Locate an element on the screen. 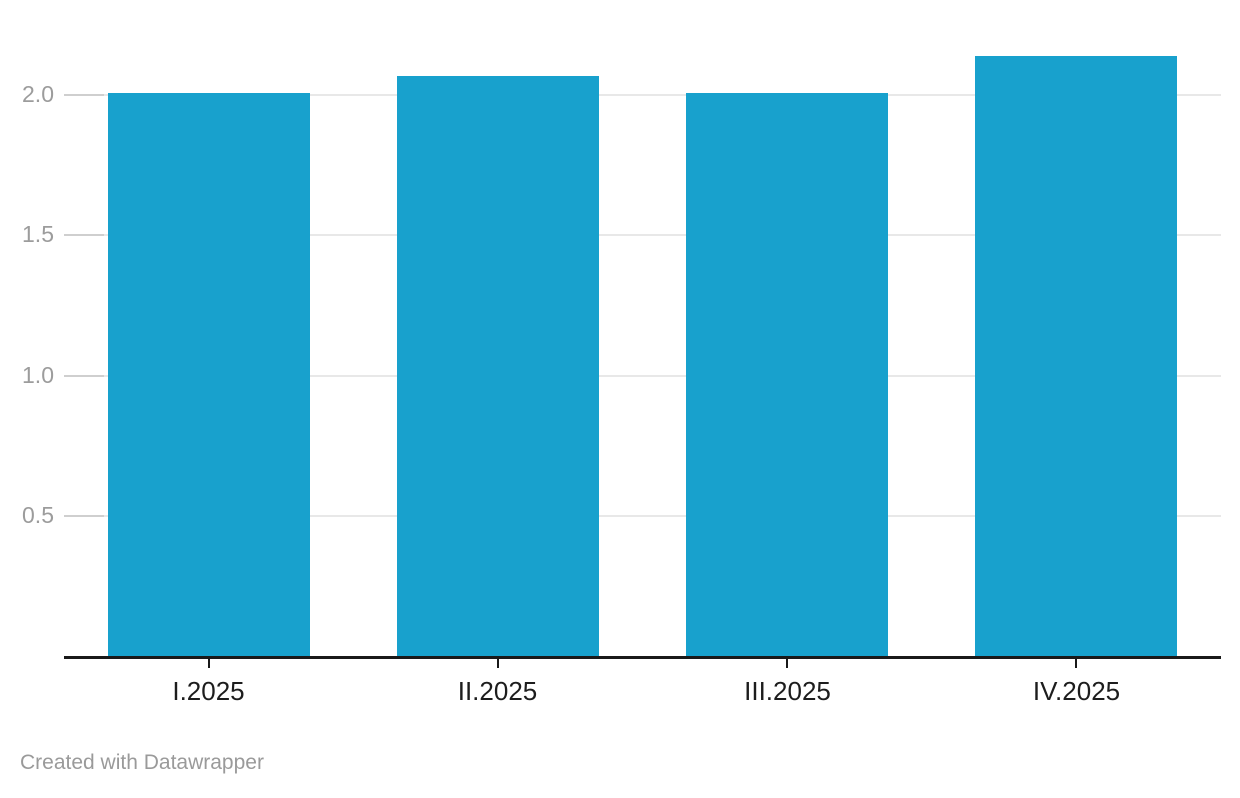 This screenshot has height=798, width=1240. y-tick-label: 1.5 is located at coordinates (38, 234).